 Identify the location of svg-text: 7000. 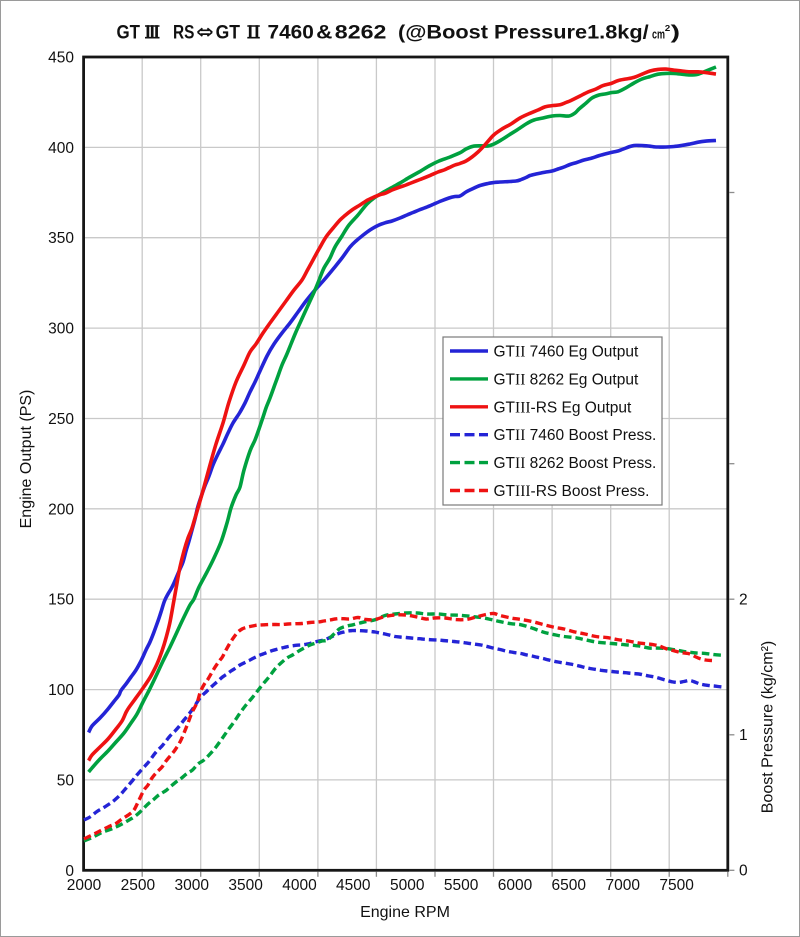
(622, 885).